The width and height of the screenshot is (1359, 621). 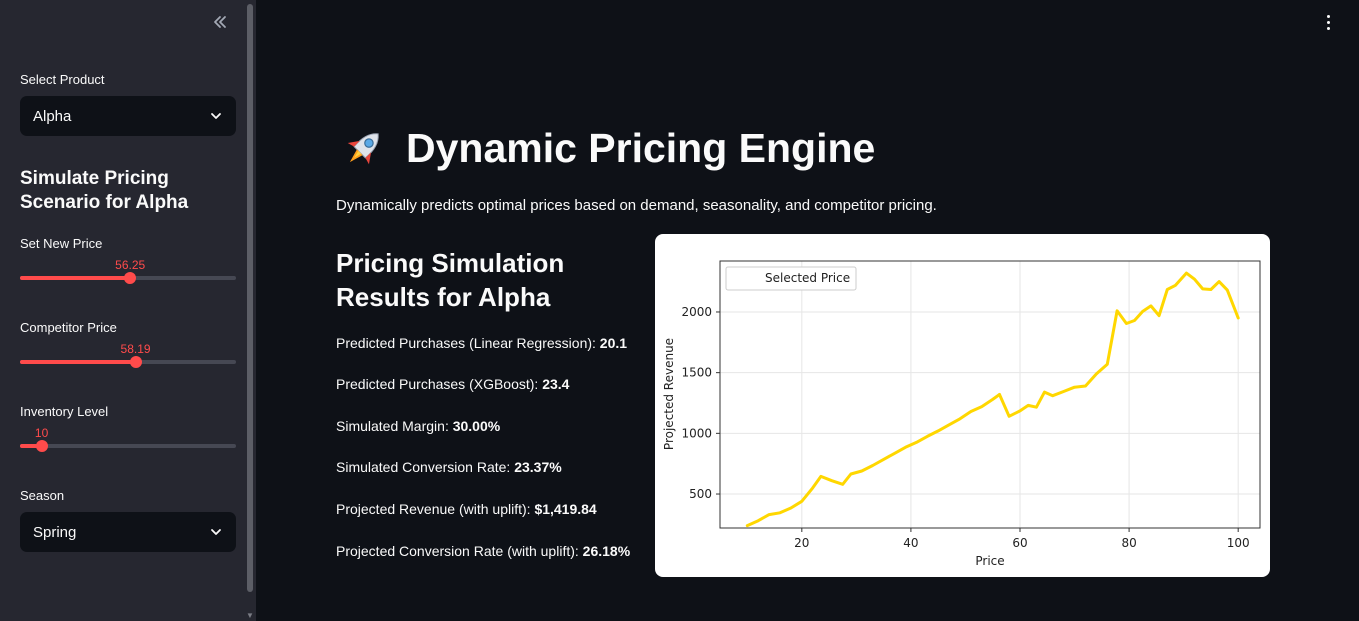 I want to click on y-tick-label: 1000, so click(x=696, y=433).